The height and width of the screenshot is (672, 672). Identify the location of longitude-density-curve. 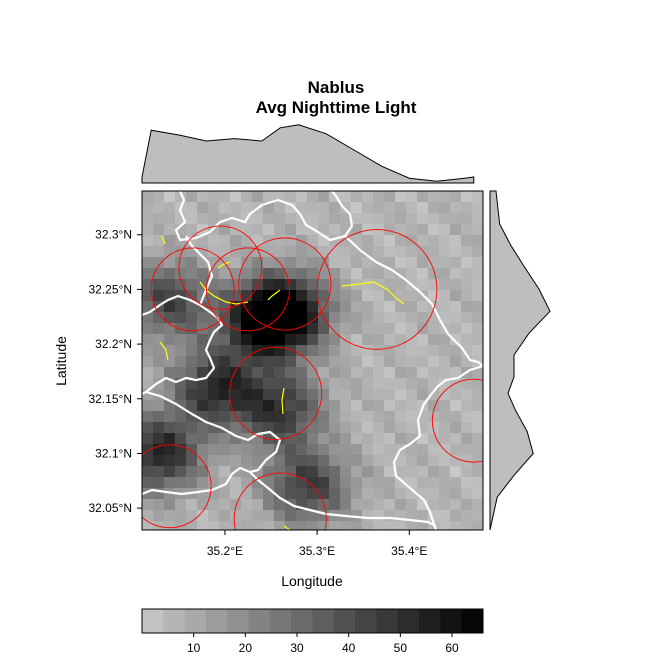
(308, 154).